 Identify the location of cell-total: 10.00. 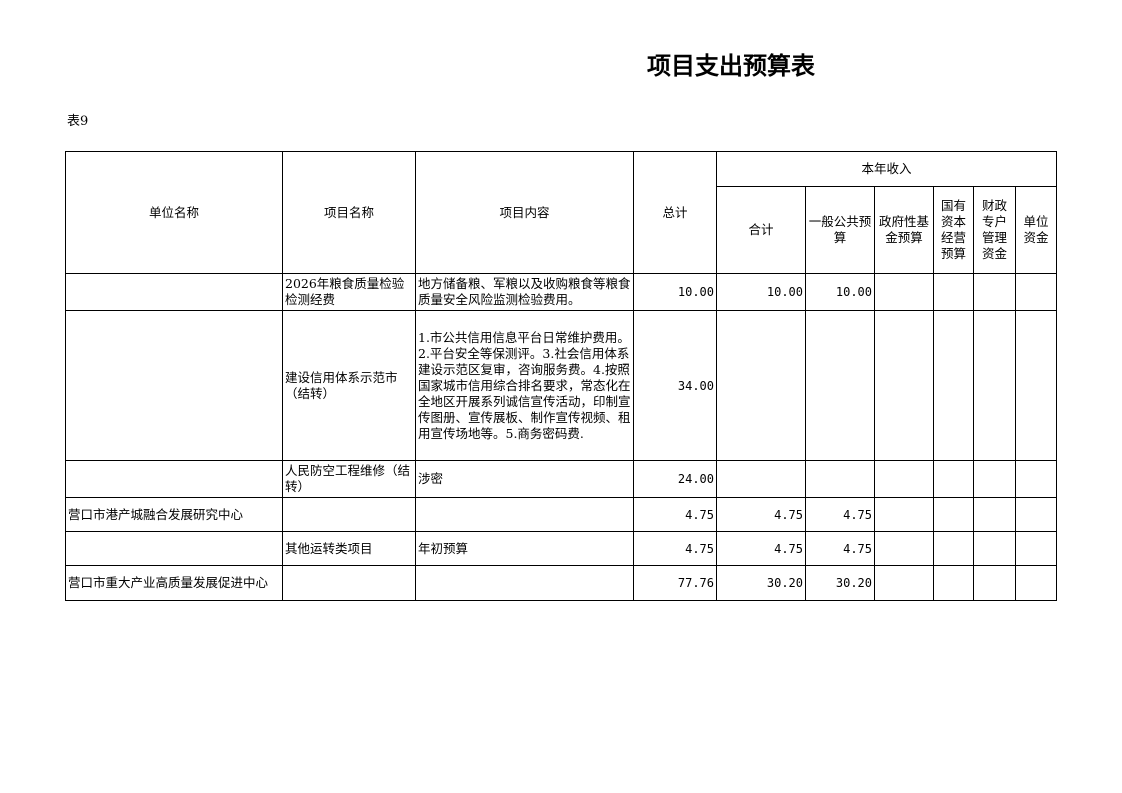
(675, 292).